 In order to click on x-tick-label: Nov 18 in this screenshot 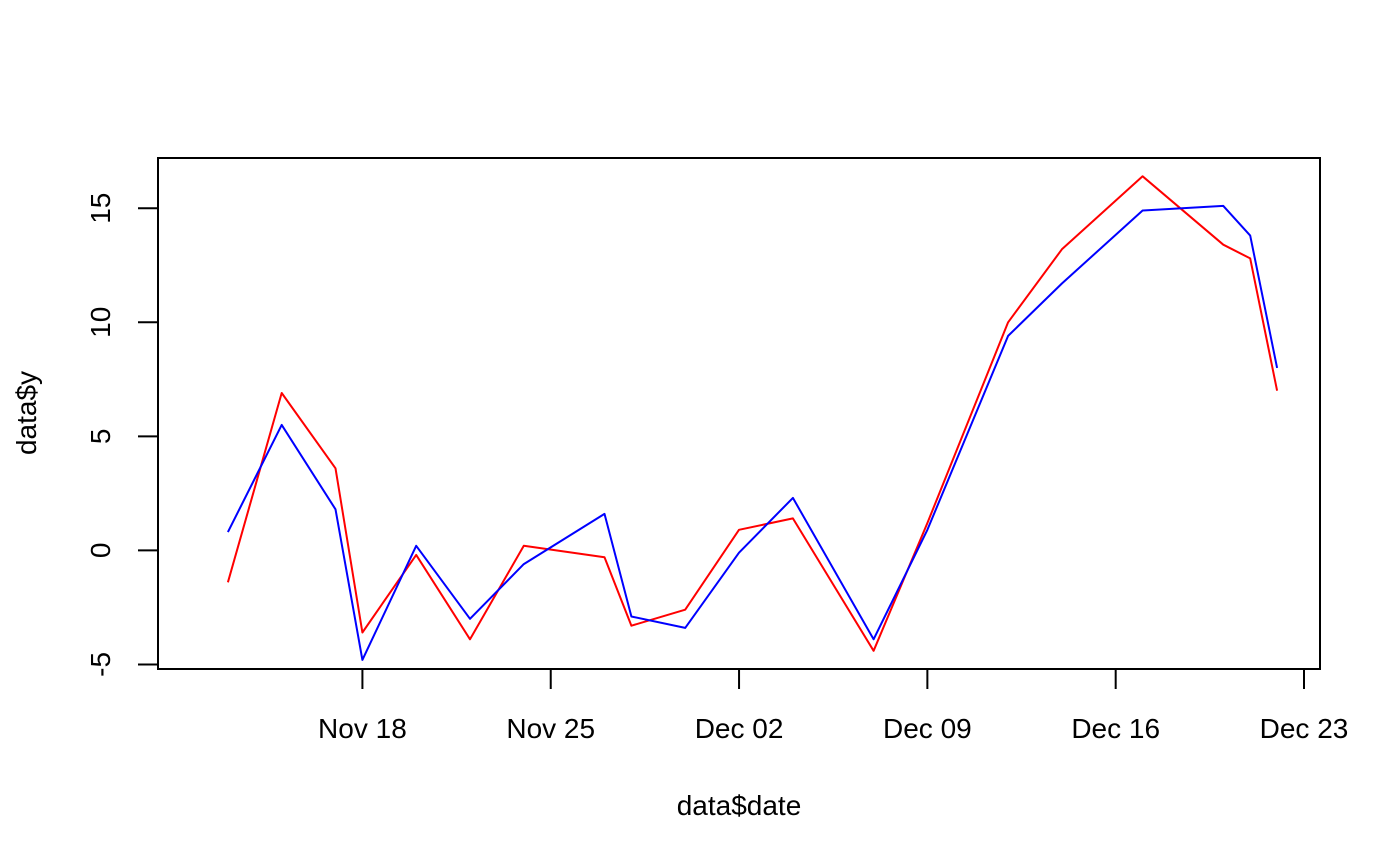, I will do `click(362, 728)`.